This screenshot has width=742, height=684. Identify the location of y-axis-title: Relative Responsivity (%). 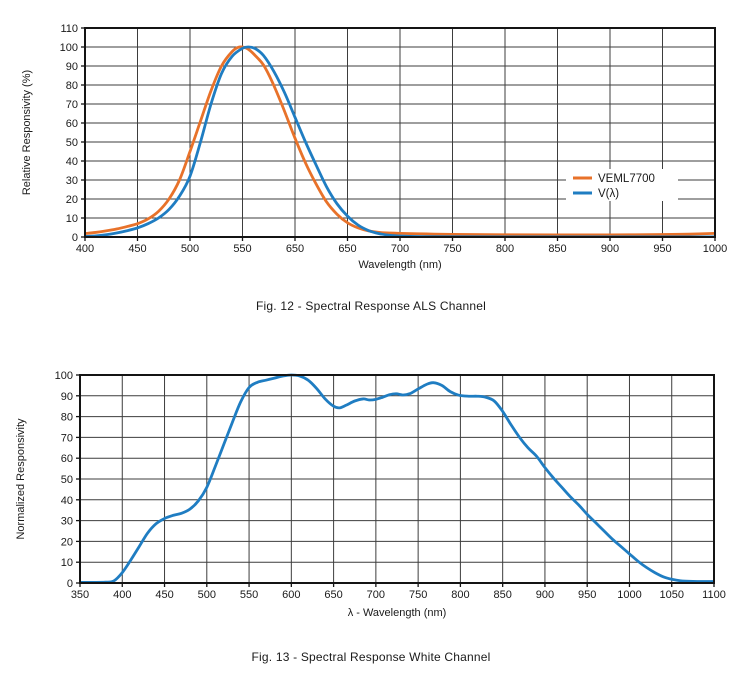
(27, 132).